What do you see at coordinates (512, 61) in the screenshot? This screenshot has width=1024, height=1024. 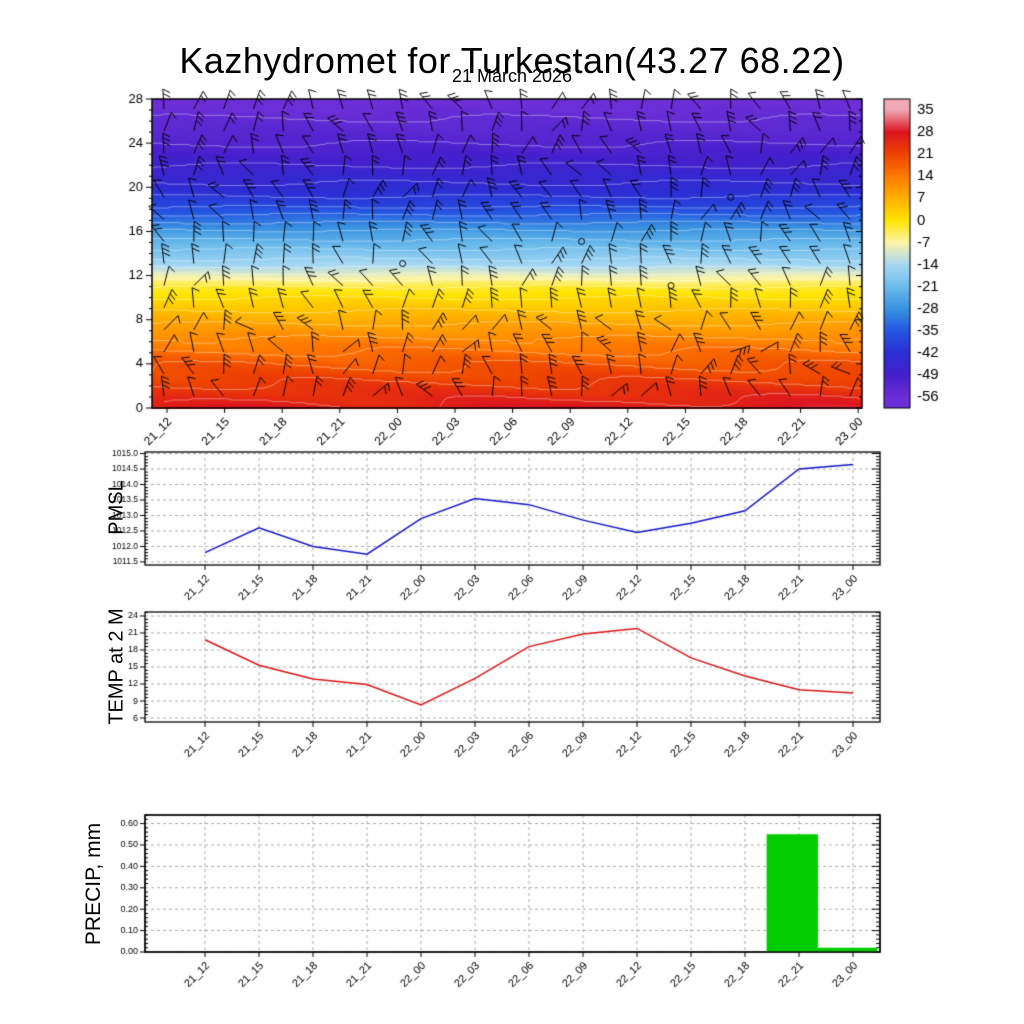 I see `page-title: Kazhydromet for Turkestan(43.27 68.22)` at bounding box center [512, 61].